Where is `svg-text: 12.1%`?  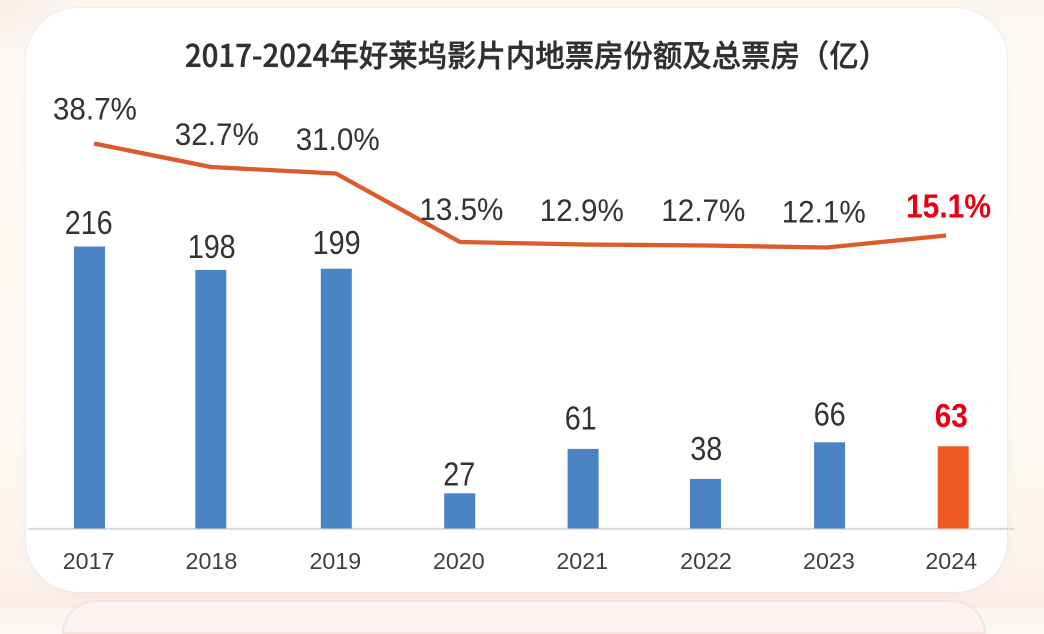 svg-text: 12.1% is located at coordinates (824, 211).